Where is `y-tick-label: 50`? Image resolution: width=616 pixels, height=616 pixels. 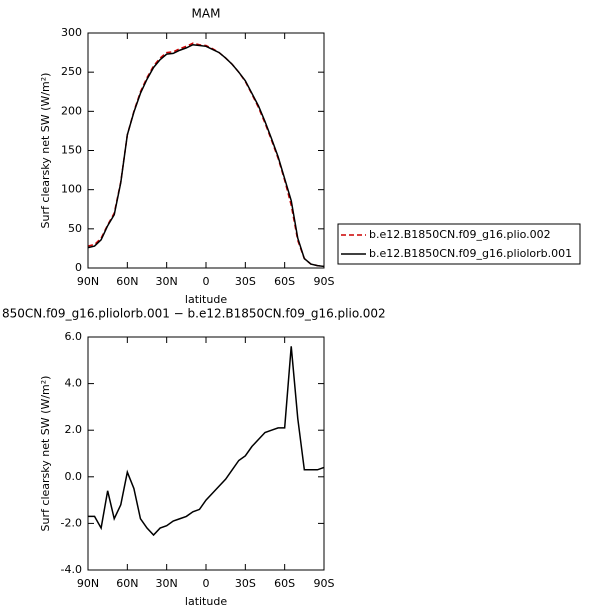 y-tick-label: 50 is located at coordinates (75, 228).